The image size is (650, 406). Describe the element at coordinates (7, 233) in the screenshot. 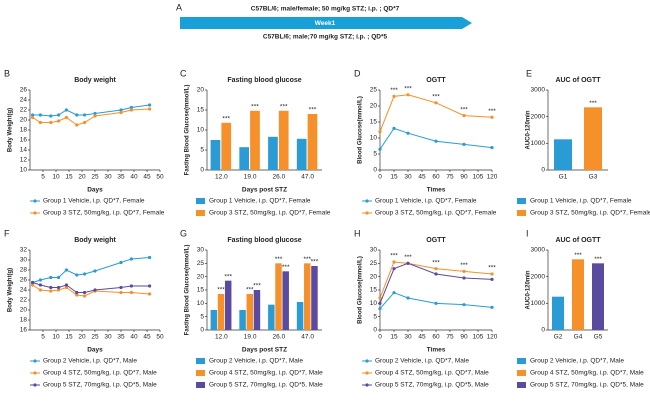

I see `panel-label: F` at that location.